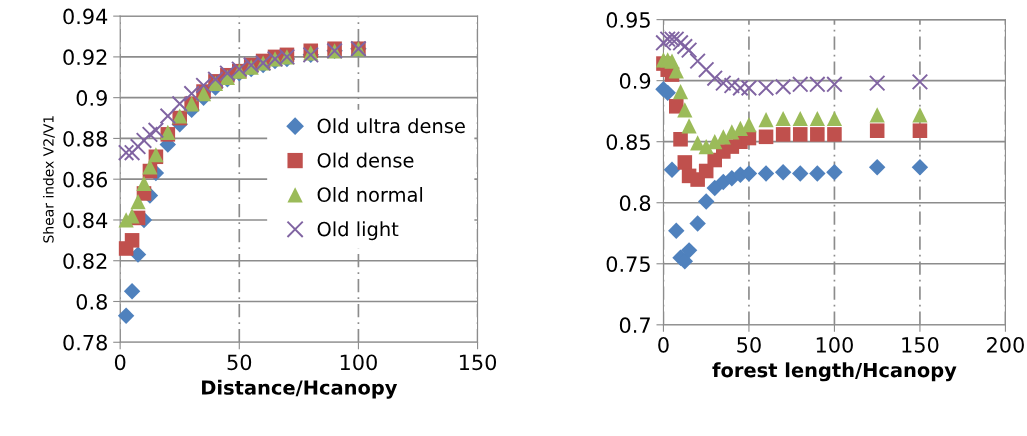  Describe the element at coordinates (85, 138) in the screenshot. I see `y-tick-label: 0.88` at that location.